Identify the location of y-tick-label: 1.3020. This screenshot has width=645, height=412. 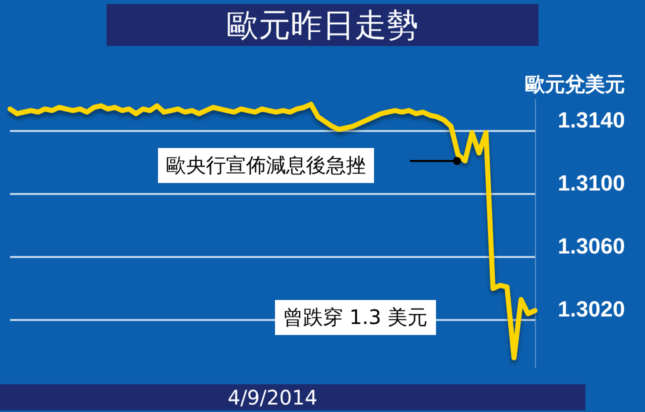
(591, 309).